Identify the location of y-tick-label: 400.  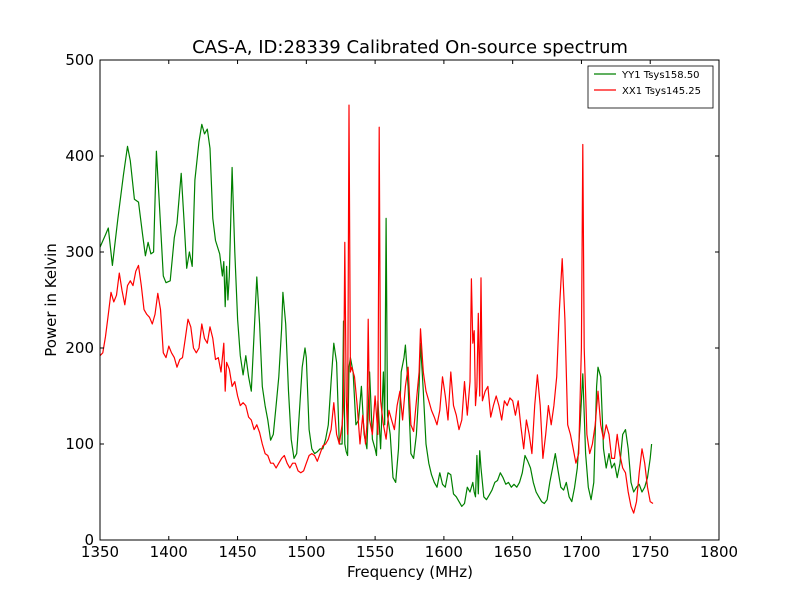
(79, 156).